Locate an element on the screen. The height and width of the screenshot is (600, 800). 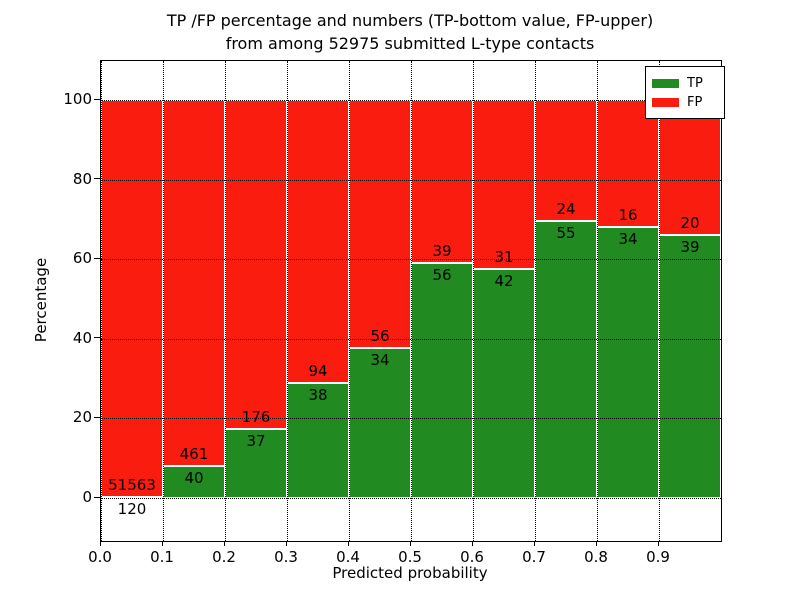
legend: TP FP is located at coordinates (685, 92).